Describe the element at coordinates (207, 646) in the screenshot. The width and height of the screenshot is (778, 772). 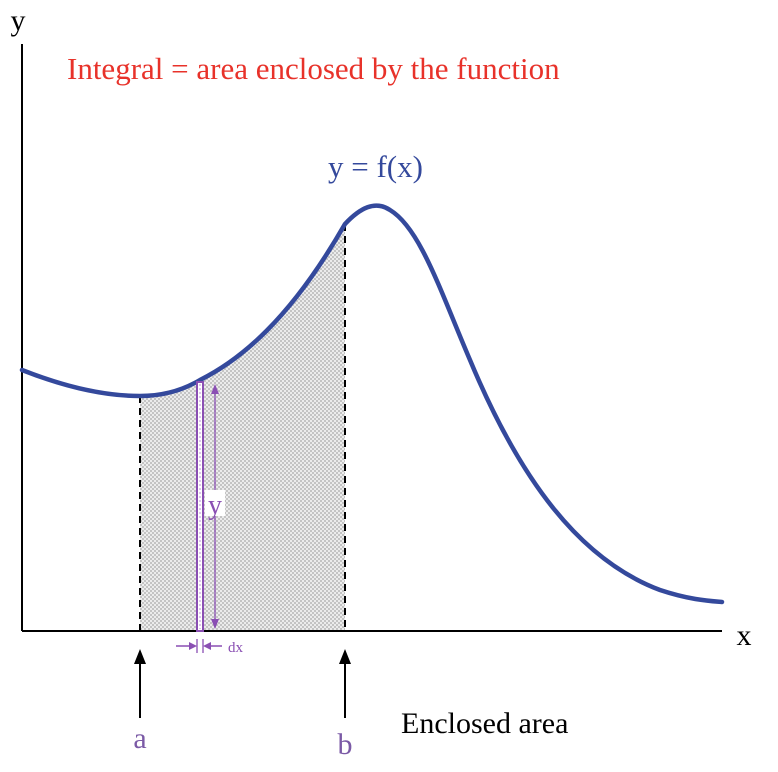
I see `dx-arrow-right-head` at that location.